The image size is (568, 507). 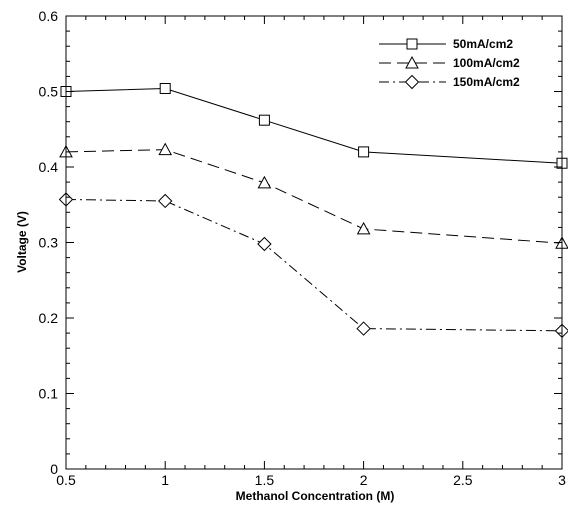 What do you see at coordinates (66, 480) in the screenshot?
I see `x-tick-label: 0.5` at bounding box center [66, 480].